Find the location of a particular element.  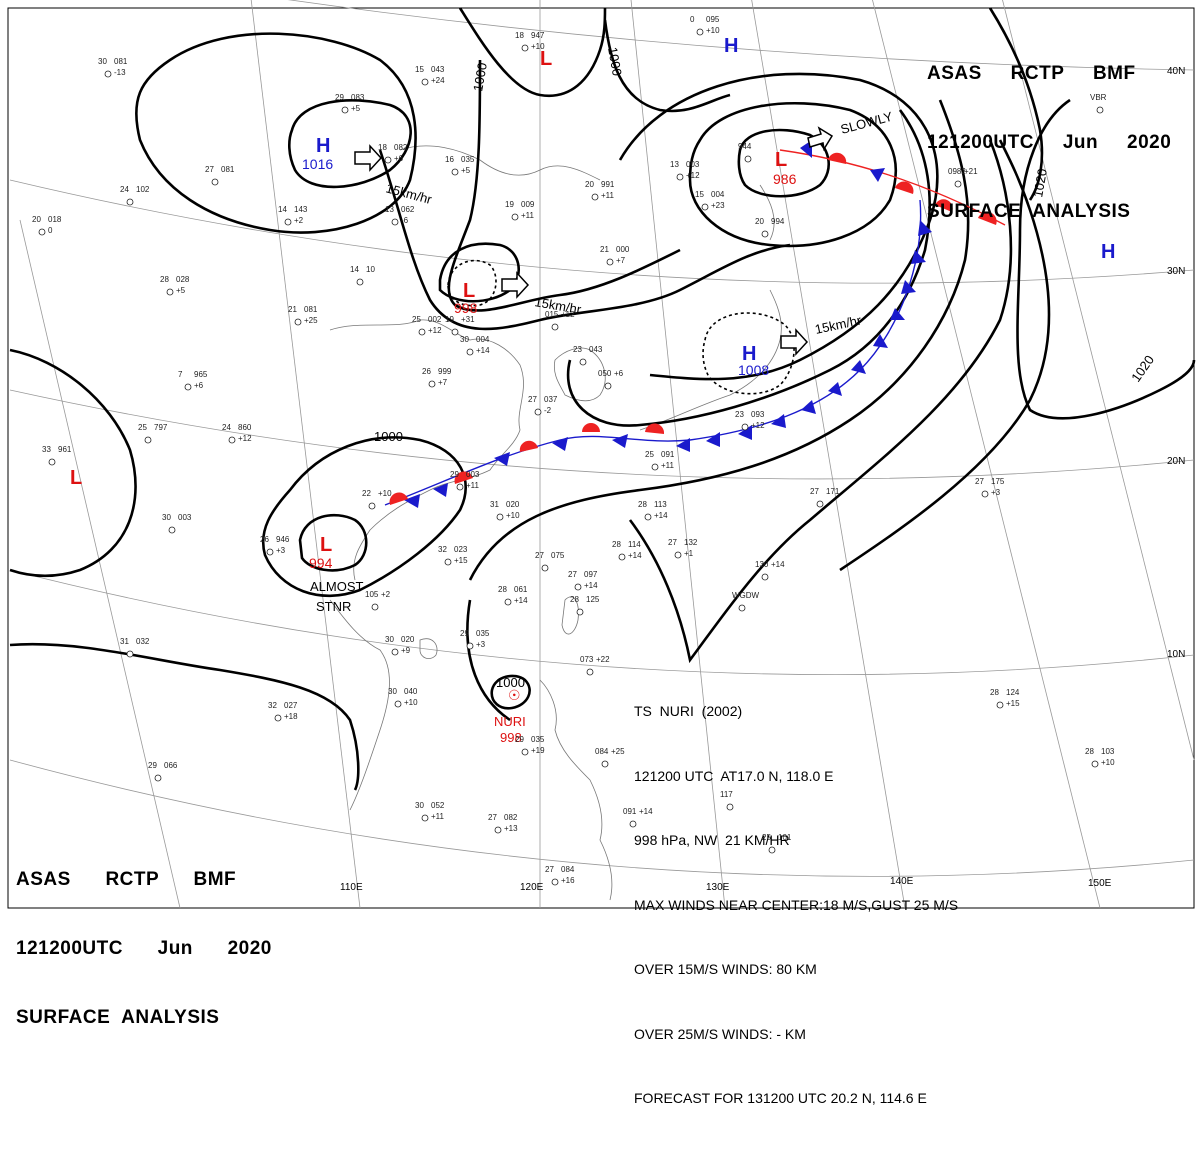

station-plot: 23 043 is located at coordinates (588, 355).